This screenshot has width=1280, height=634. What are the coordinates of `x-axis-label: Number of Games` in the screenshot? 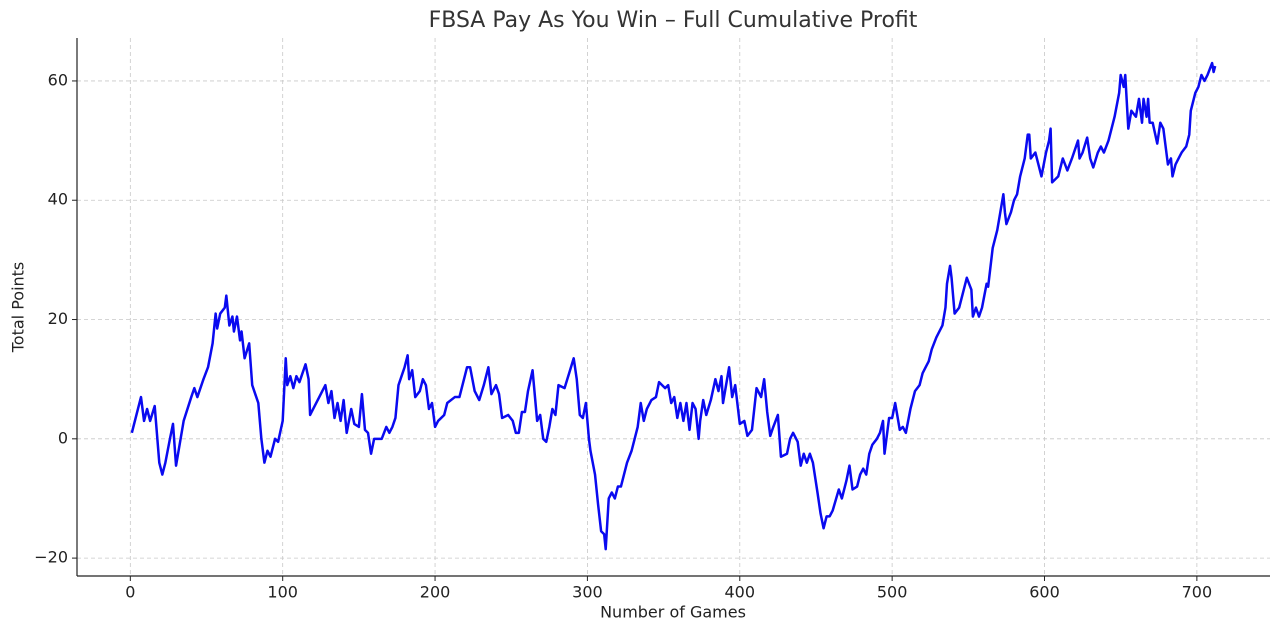 It's located at (673, 612).